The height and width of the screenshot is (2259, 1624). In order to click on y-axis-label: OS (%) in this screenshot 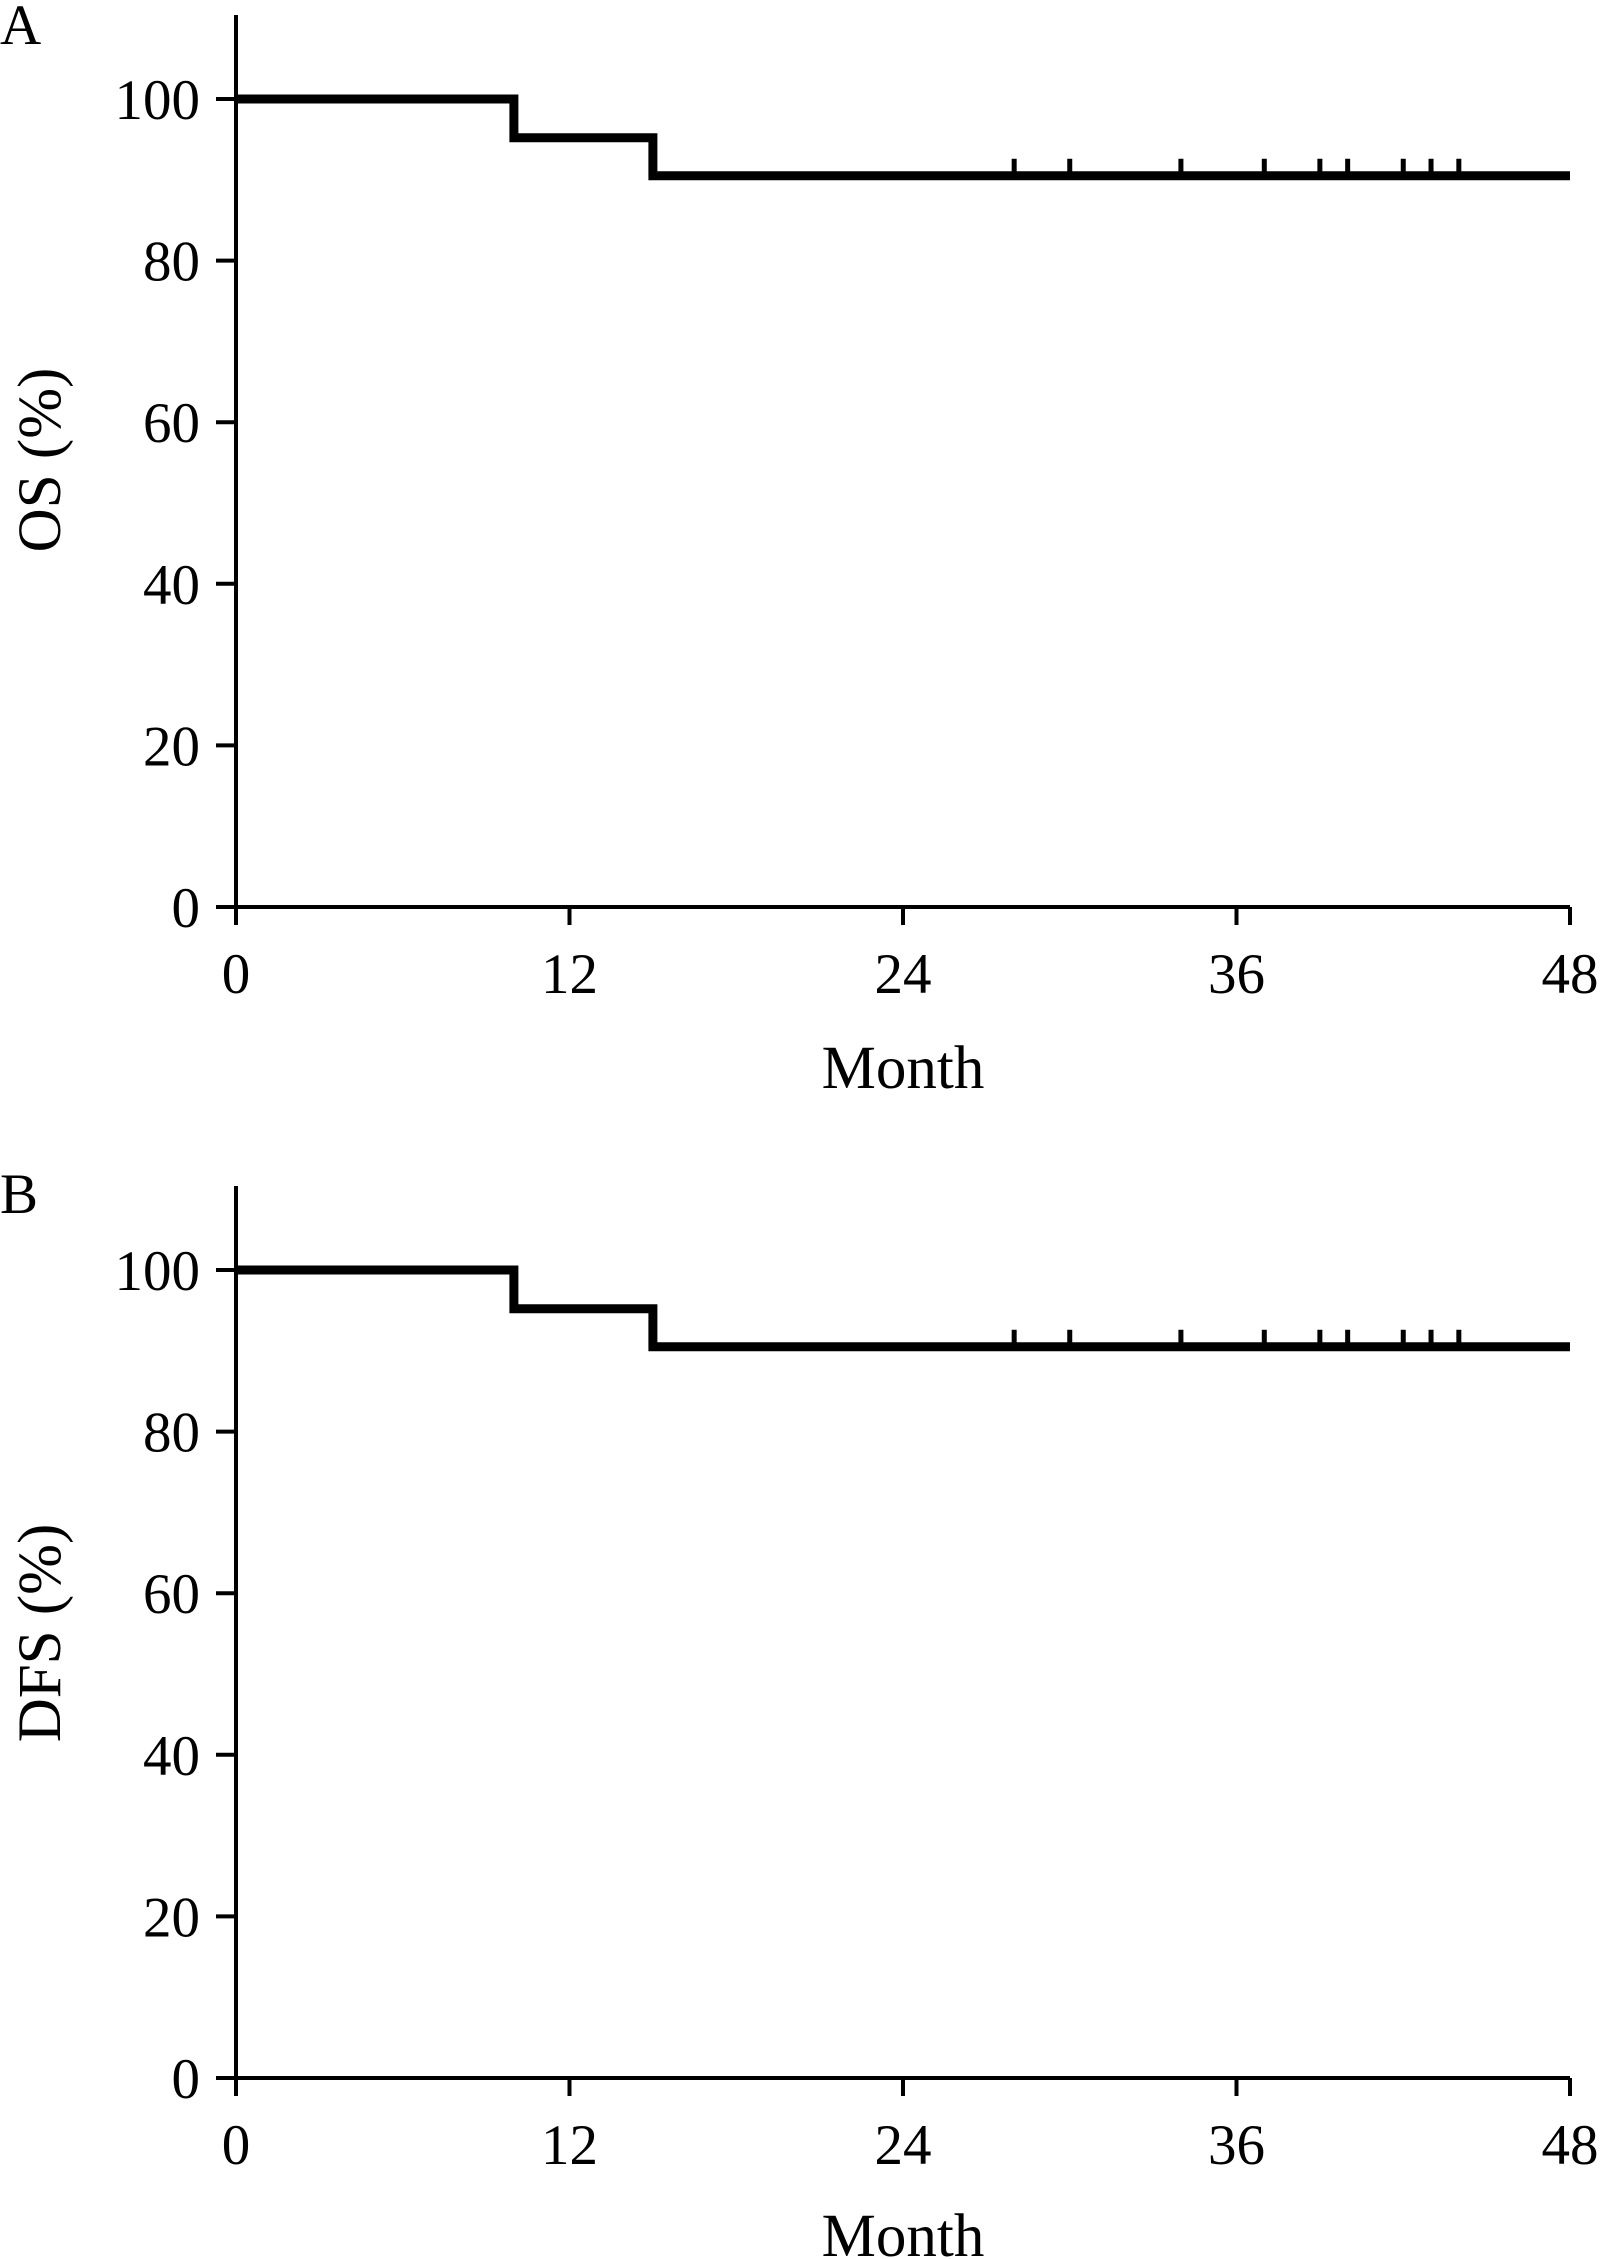, I will do `click(40, 460)`.